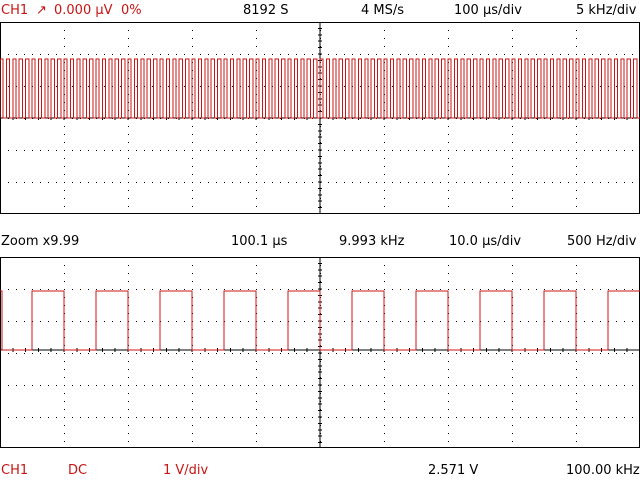 The height and width of the screenshot is (482, 640). What do you see at coordinates (41, 10) in the screenshot?
I see `rising-edge-trigger-icon: ↗` at bounding box center [41, 10].